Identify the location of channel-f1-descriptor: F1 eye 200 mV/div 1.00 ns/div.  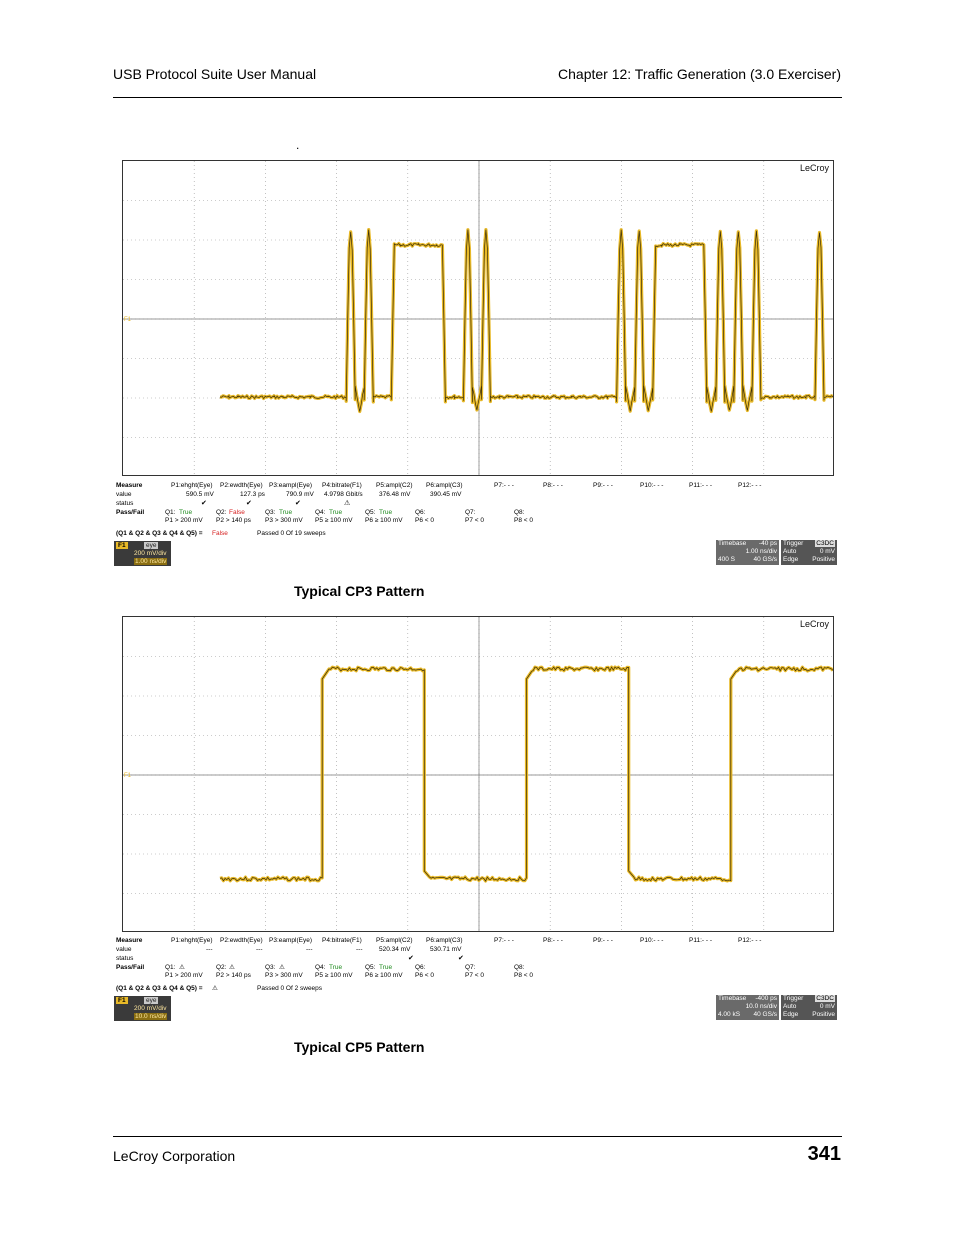
(142, 553).